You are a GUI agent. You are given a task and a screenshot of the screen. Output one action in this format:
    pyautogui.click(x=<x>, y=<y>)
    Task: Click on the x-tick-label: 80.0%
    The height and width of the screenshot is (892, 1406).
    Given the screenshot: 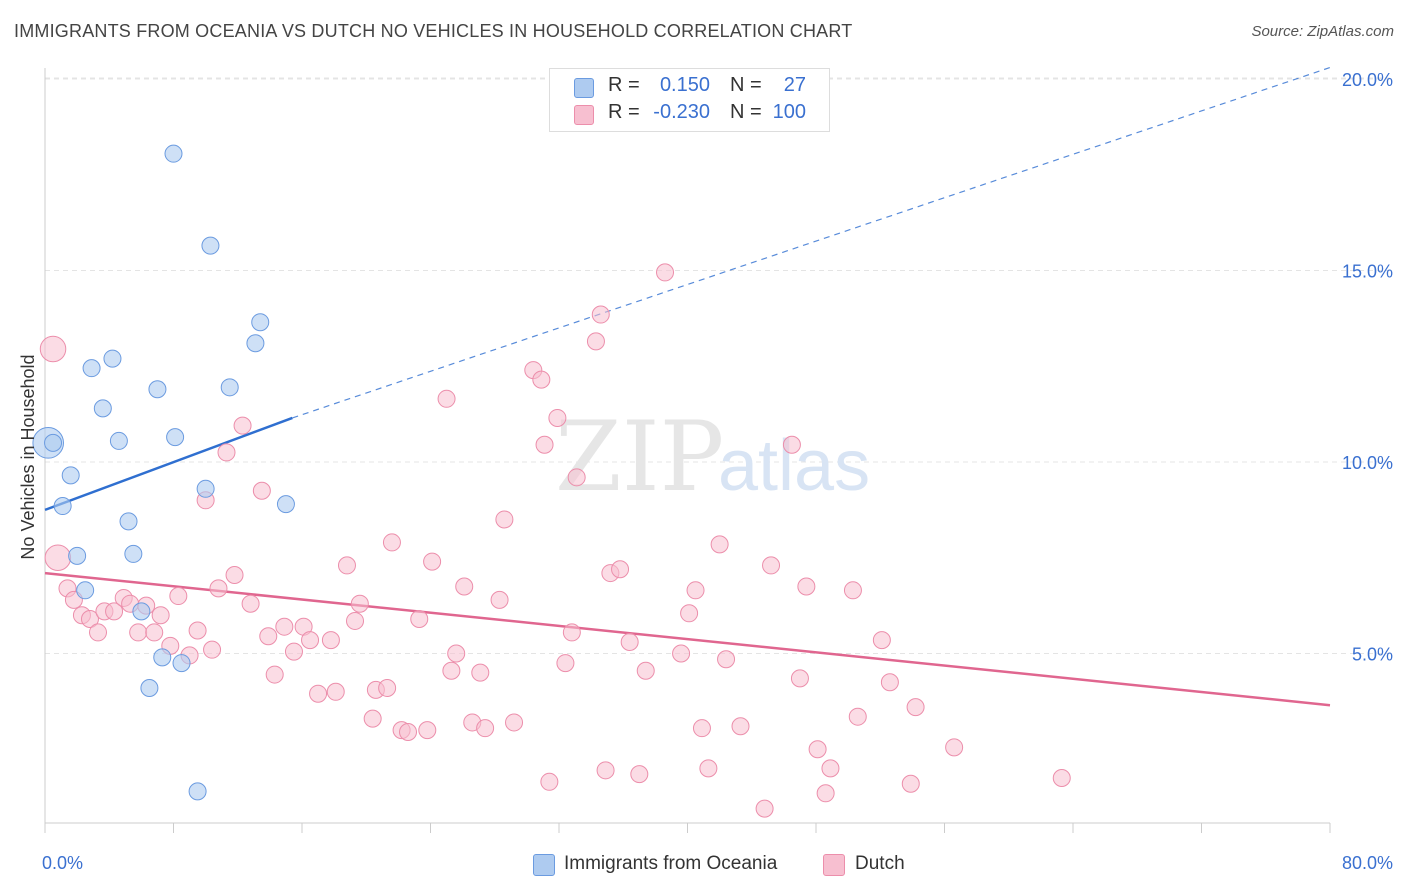 What is the action you would take?
    pyautogui.click(x=1367, y=863)
    